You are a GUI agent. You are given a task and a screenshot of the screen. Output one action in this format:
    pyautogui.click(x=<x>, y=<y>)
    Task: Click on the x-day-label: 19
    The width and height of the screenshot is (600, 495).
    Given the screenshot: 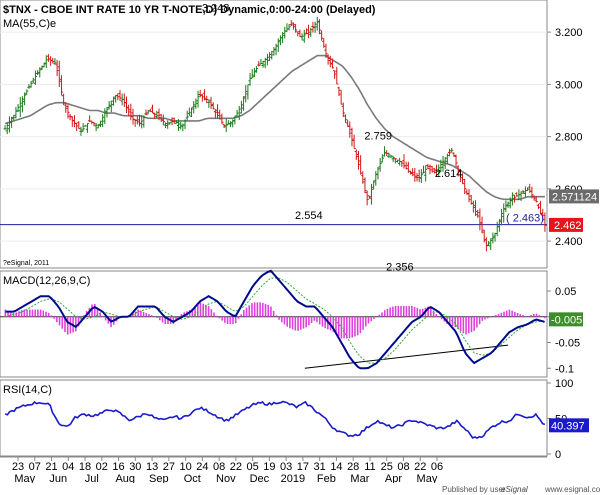 What is the action you would take?
    pyautogui.click(x=269, y=467)
    